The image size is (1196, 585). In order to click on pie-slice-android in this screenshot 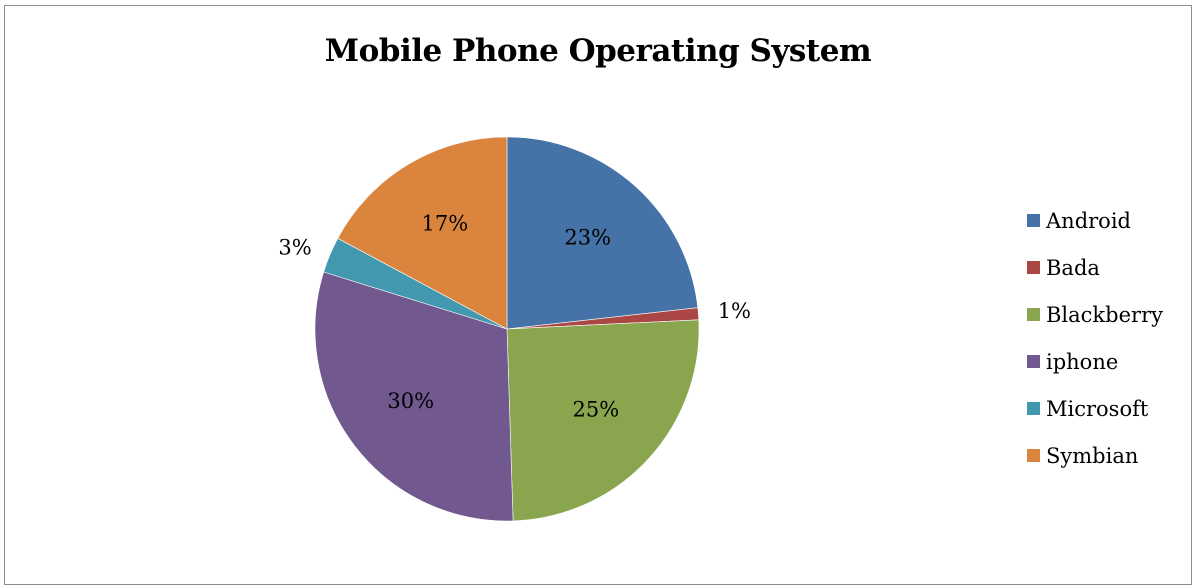, I will do `click(602, 233)`.